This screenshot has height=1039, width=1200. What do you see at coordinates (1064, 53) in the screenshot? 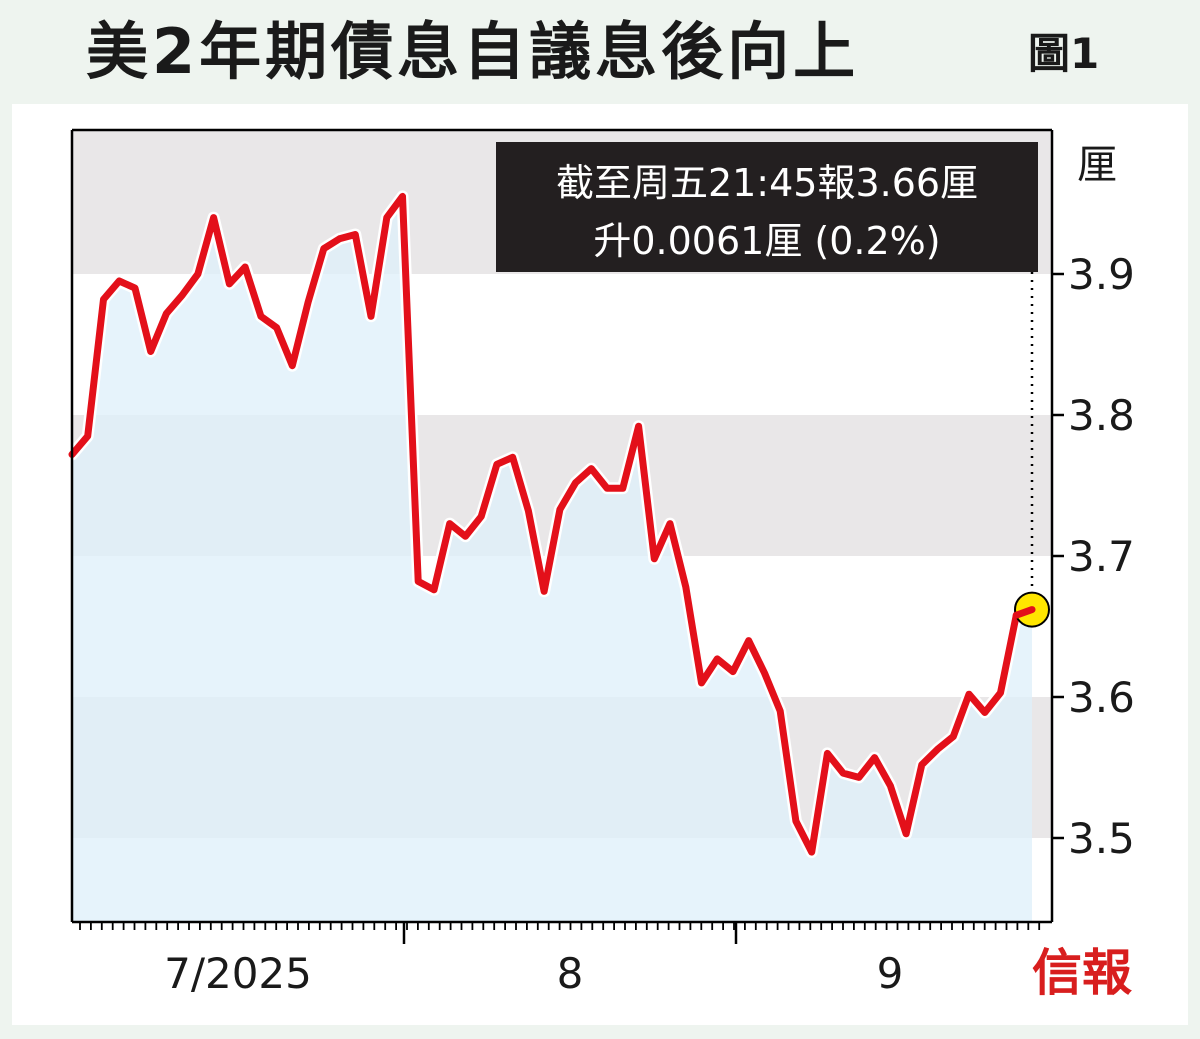
I see `figure-label: 圖1` at bounding box center [1064, 53].